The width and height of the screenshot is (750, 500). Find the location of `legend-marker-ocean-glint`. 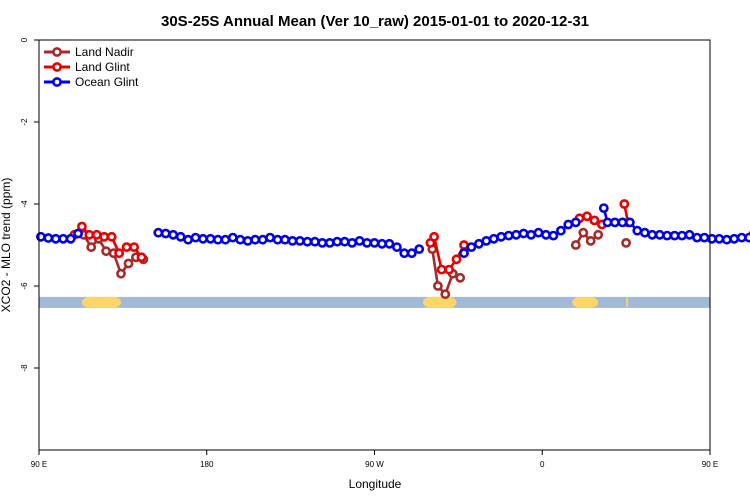

legend-marker-ocean-glint is located at coordinates (57, 82).